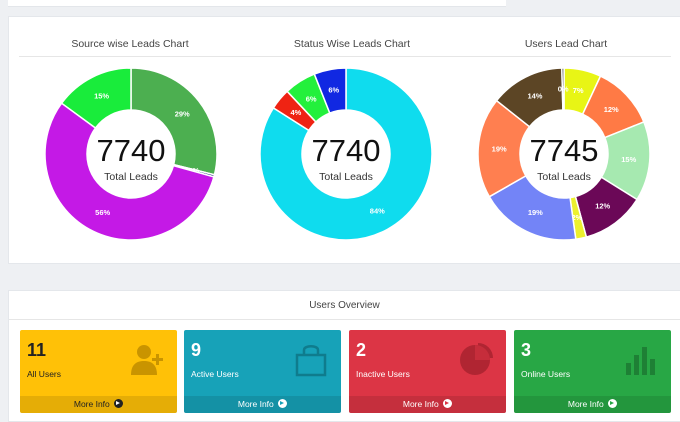  What do you see at coordinates (344, 305) in the screenshot?
I see `users-overview-title: Users Overview` at bounding box center [344, 305].